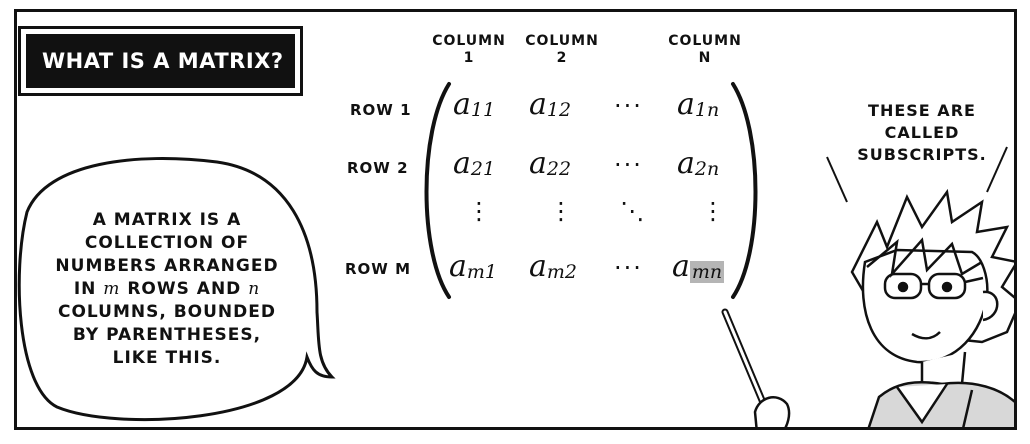 The height and width of the screenshot is (444, 1030). What do you see at coordinates (698, 104) in the screenshot?
I see `matrix-entry-a1n: a1n` at bounding box center [698, 104].